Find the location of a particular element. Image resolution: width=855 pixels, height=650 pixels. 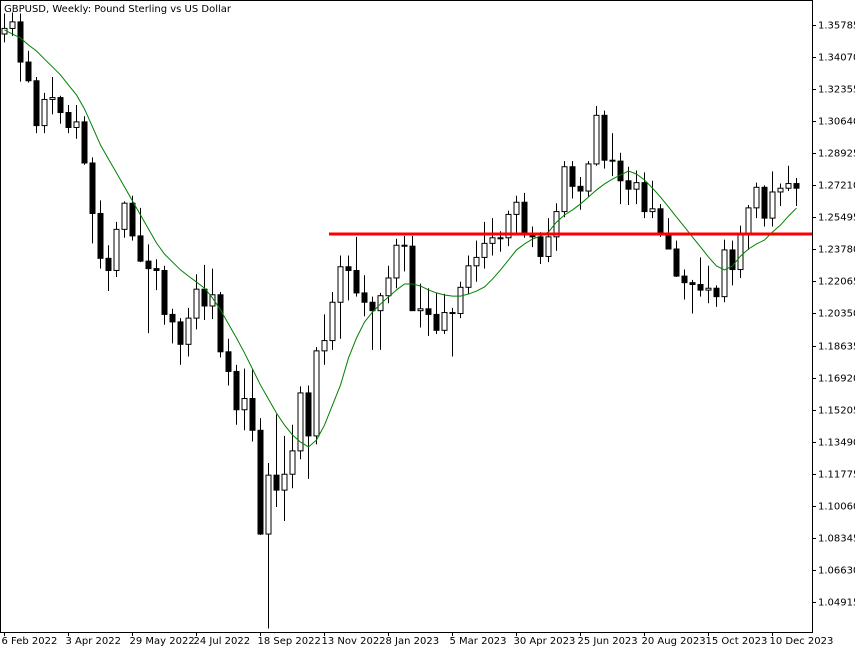

y-tick-label: 1.34070 is located at coordinates (836, 58).